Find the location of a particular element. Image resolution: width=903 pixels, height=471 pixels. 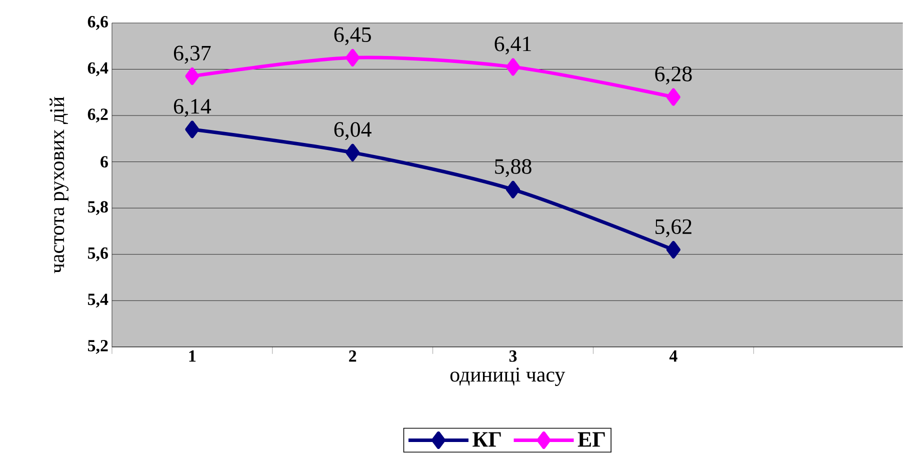

data-label: 6,28 is located at coordinates (673, 75).